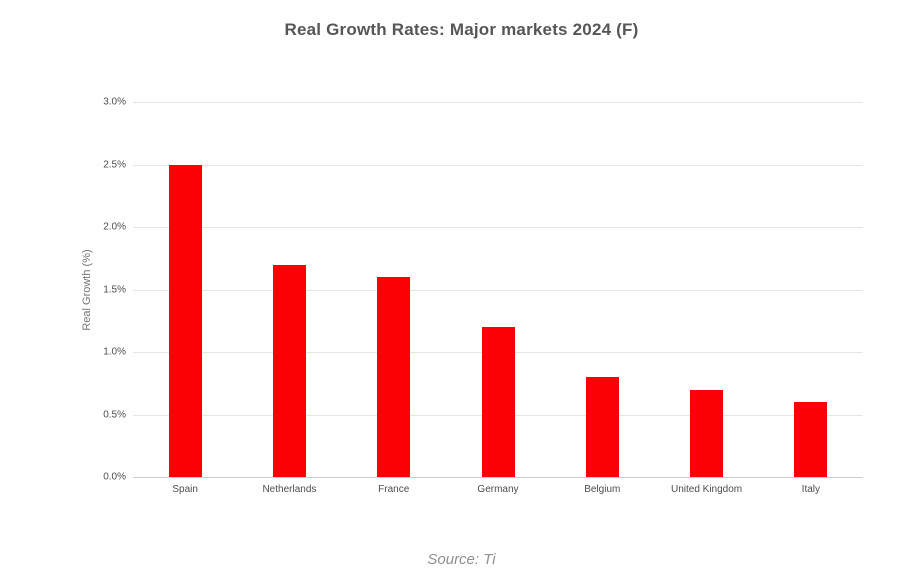  I want to click on bar-germany, so click(498, 402).